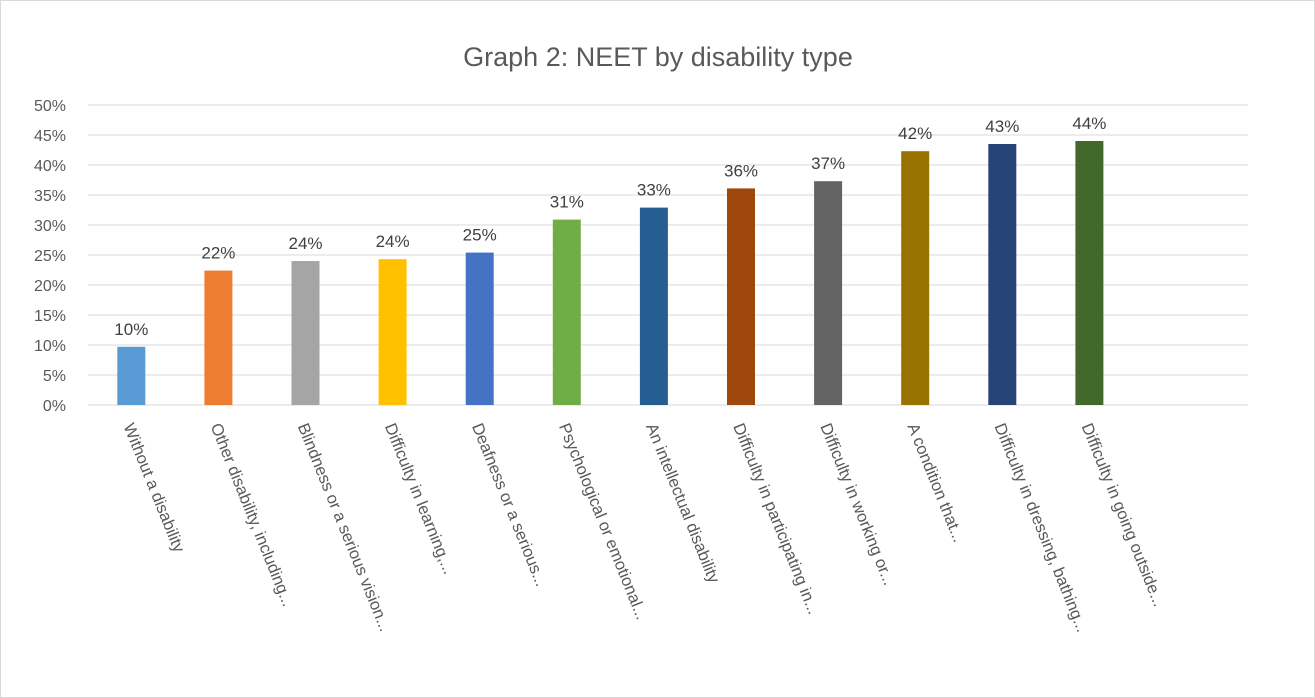 Image resolution: width=1315 pixels, height=698 pixels. I want to click on data-label: 42%, so click(915, 133).